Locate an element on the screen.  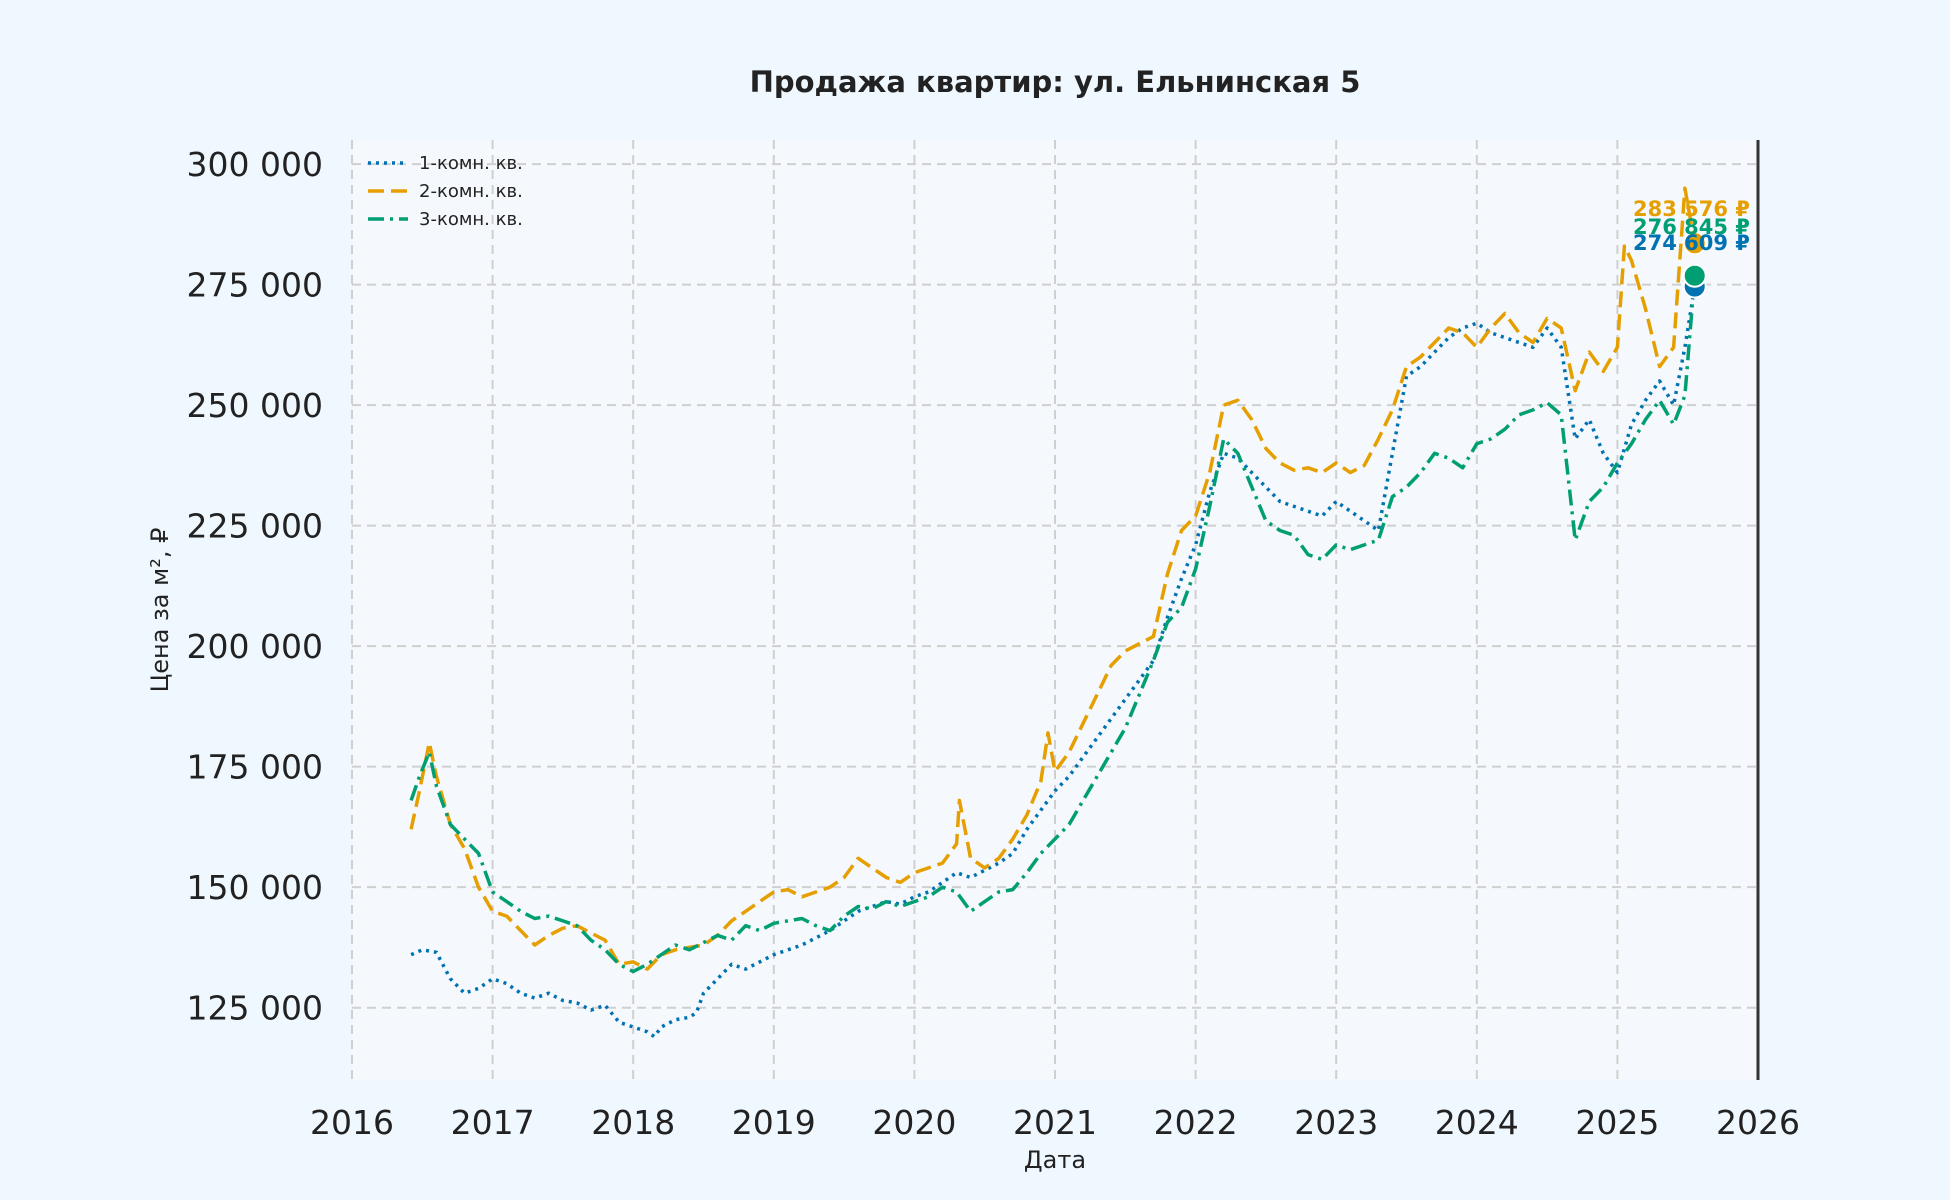
y-tick-label: 200 000 is located at coordinates (255, 646).